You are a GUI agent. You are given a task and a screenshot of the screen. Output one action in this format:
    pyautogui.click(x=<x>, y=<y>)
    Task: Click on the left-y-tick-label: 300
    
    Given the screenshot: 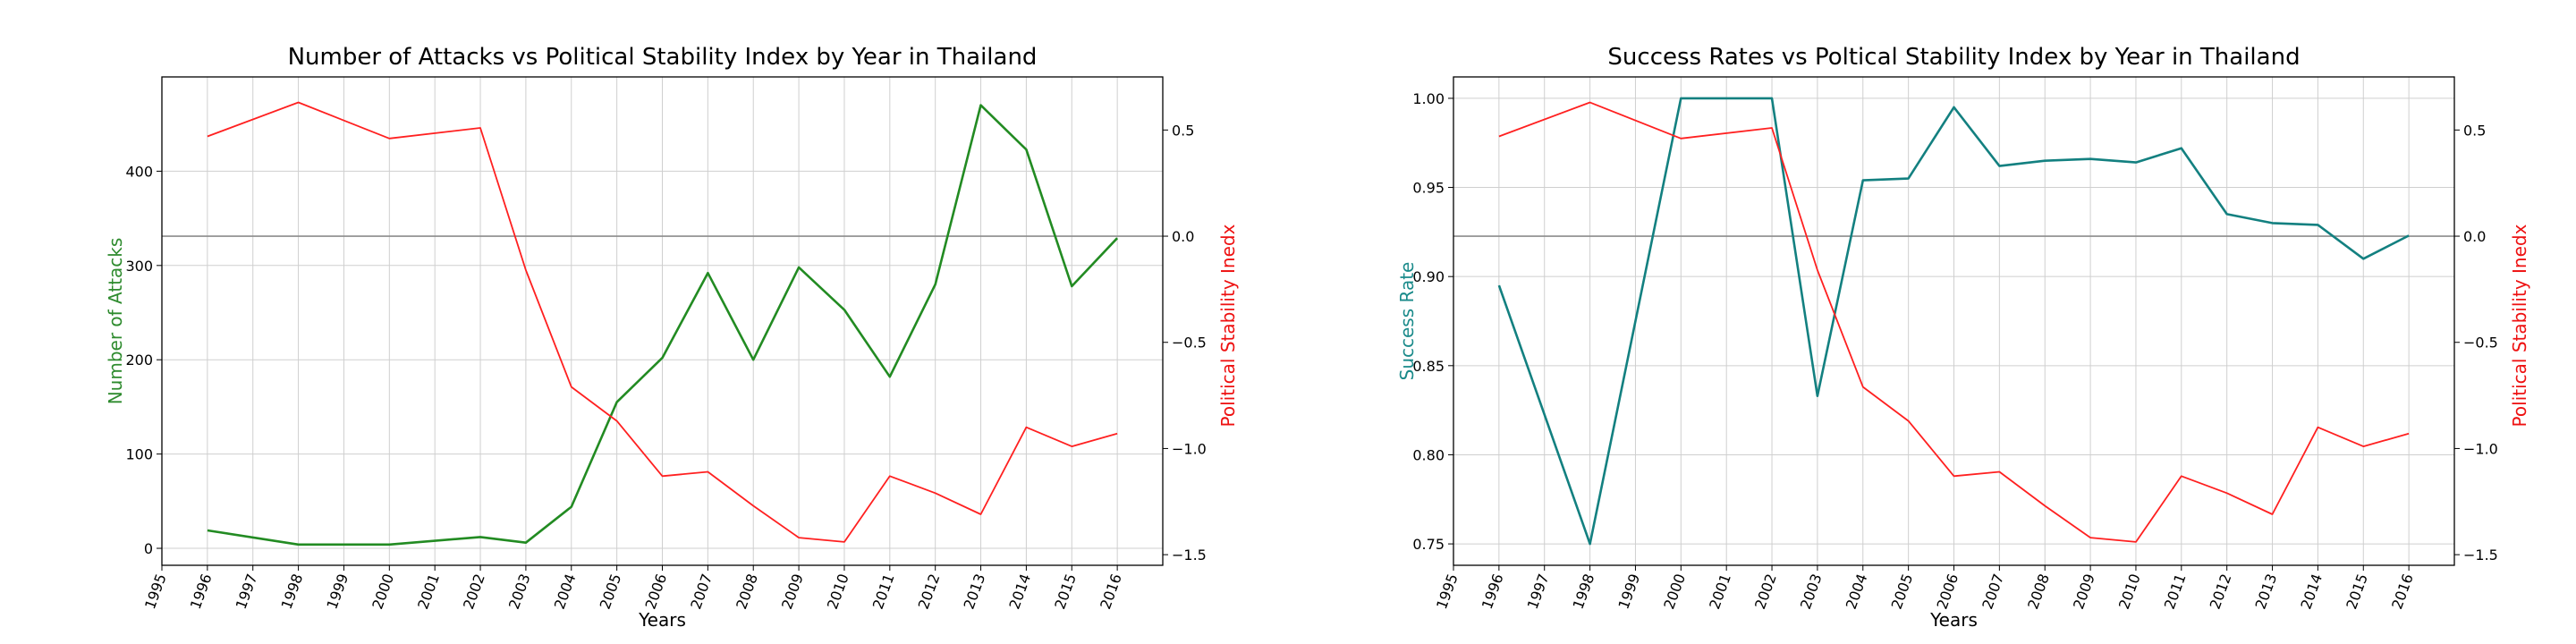 What is the action you would take?
    pyautogui.click(x=139, y=266)
    